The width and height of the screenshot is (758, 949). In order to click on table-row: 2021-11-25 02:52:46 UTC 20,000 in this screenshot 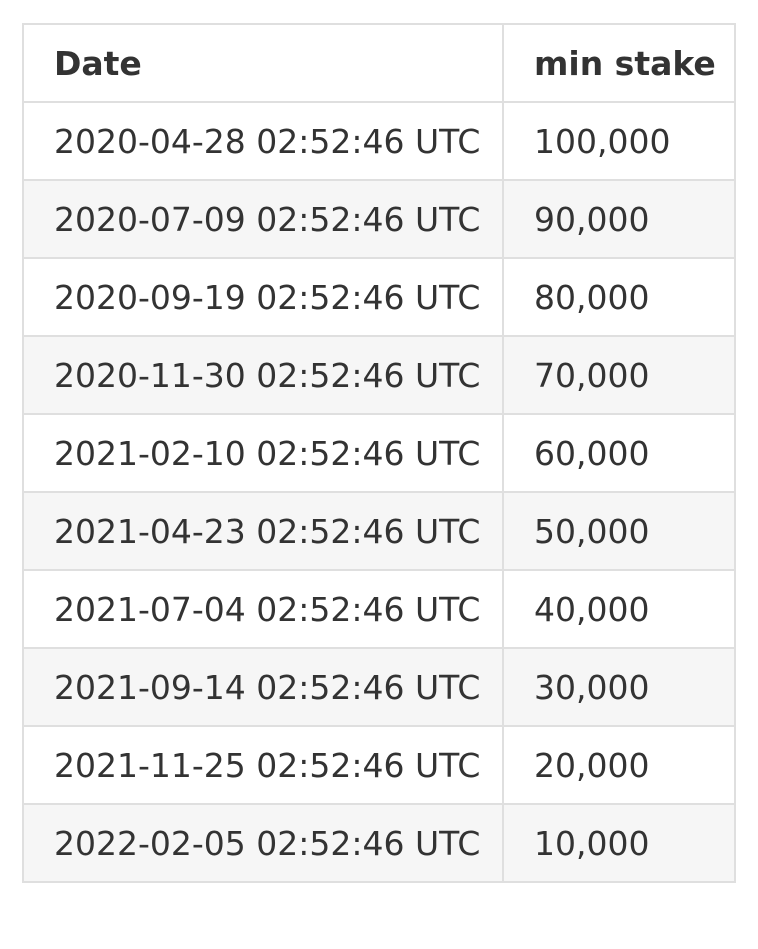, I will do `click(379, 765)`.